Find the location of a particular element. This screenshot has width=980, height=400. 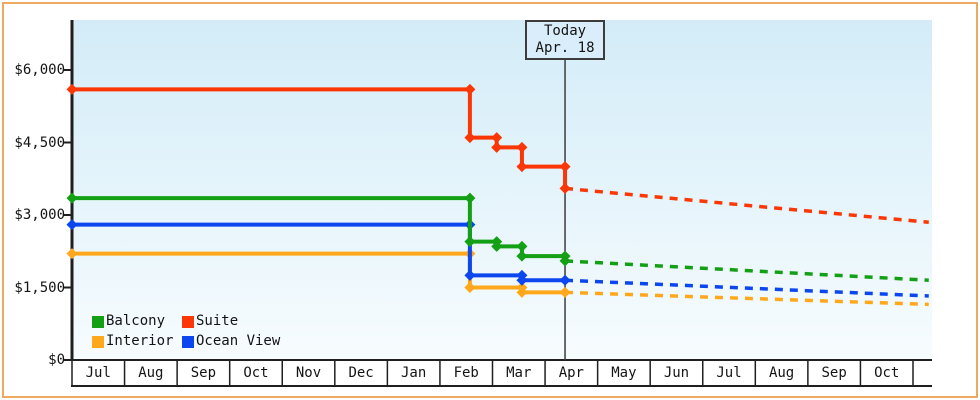

legend-item-interior: Interior is located at coordinates (137, 341).